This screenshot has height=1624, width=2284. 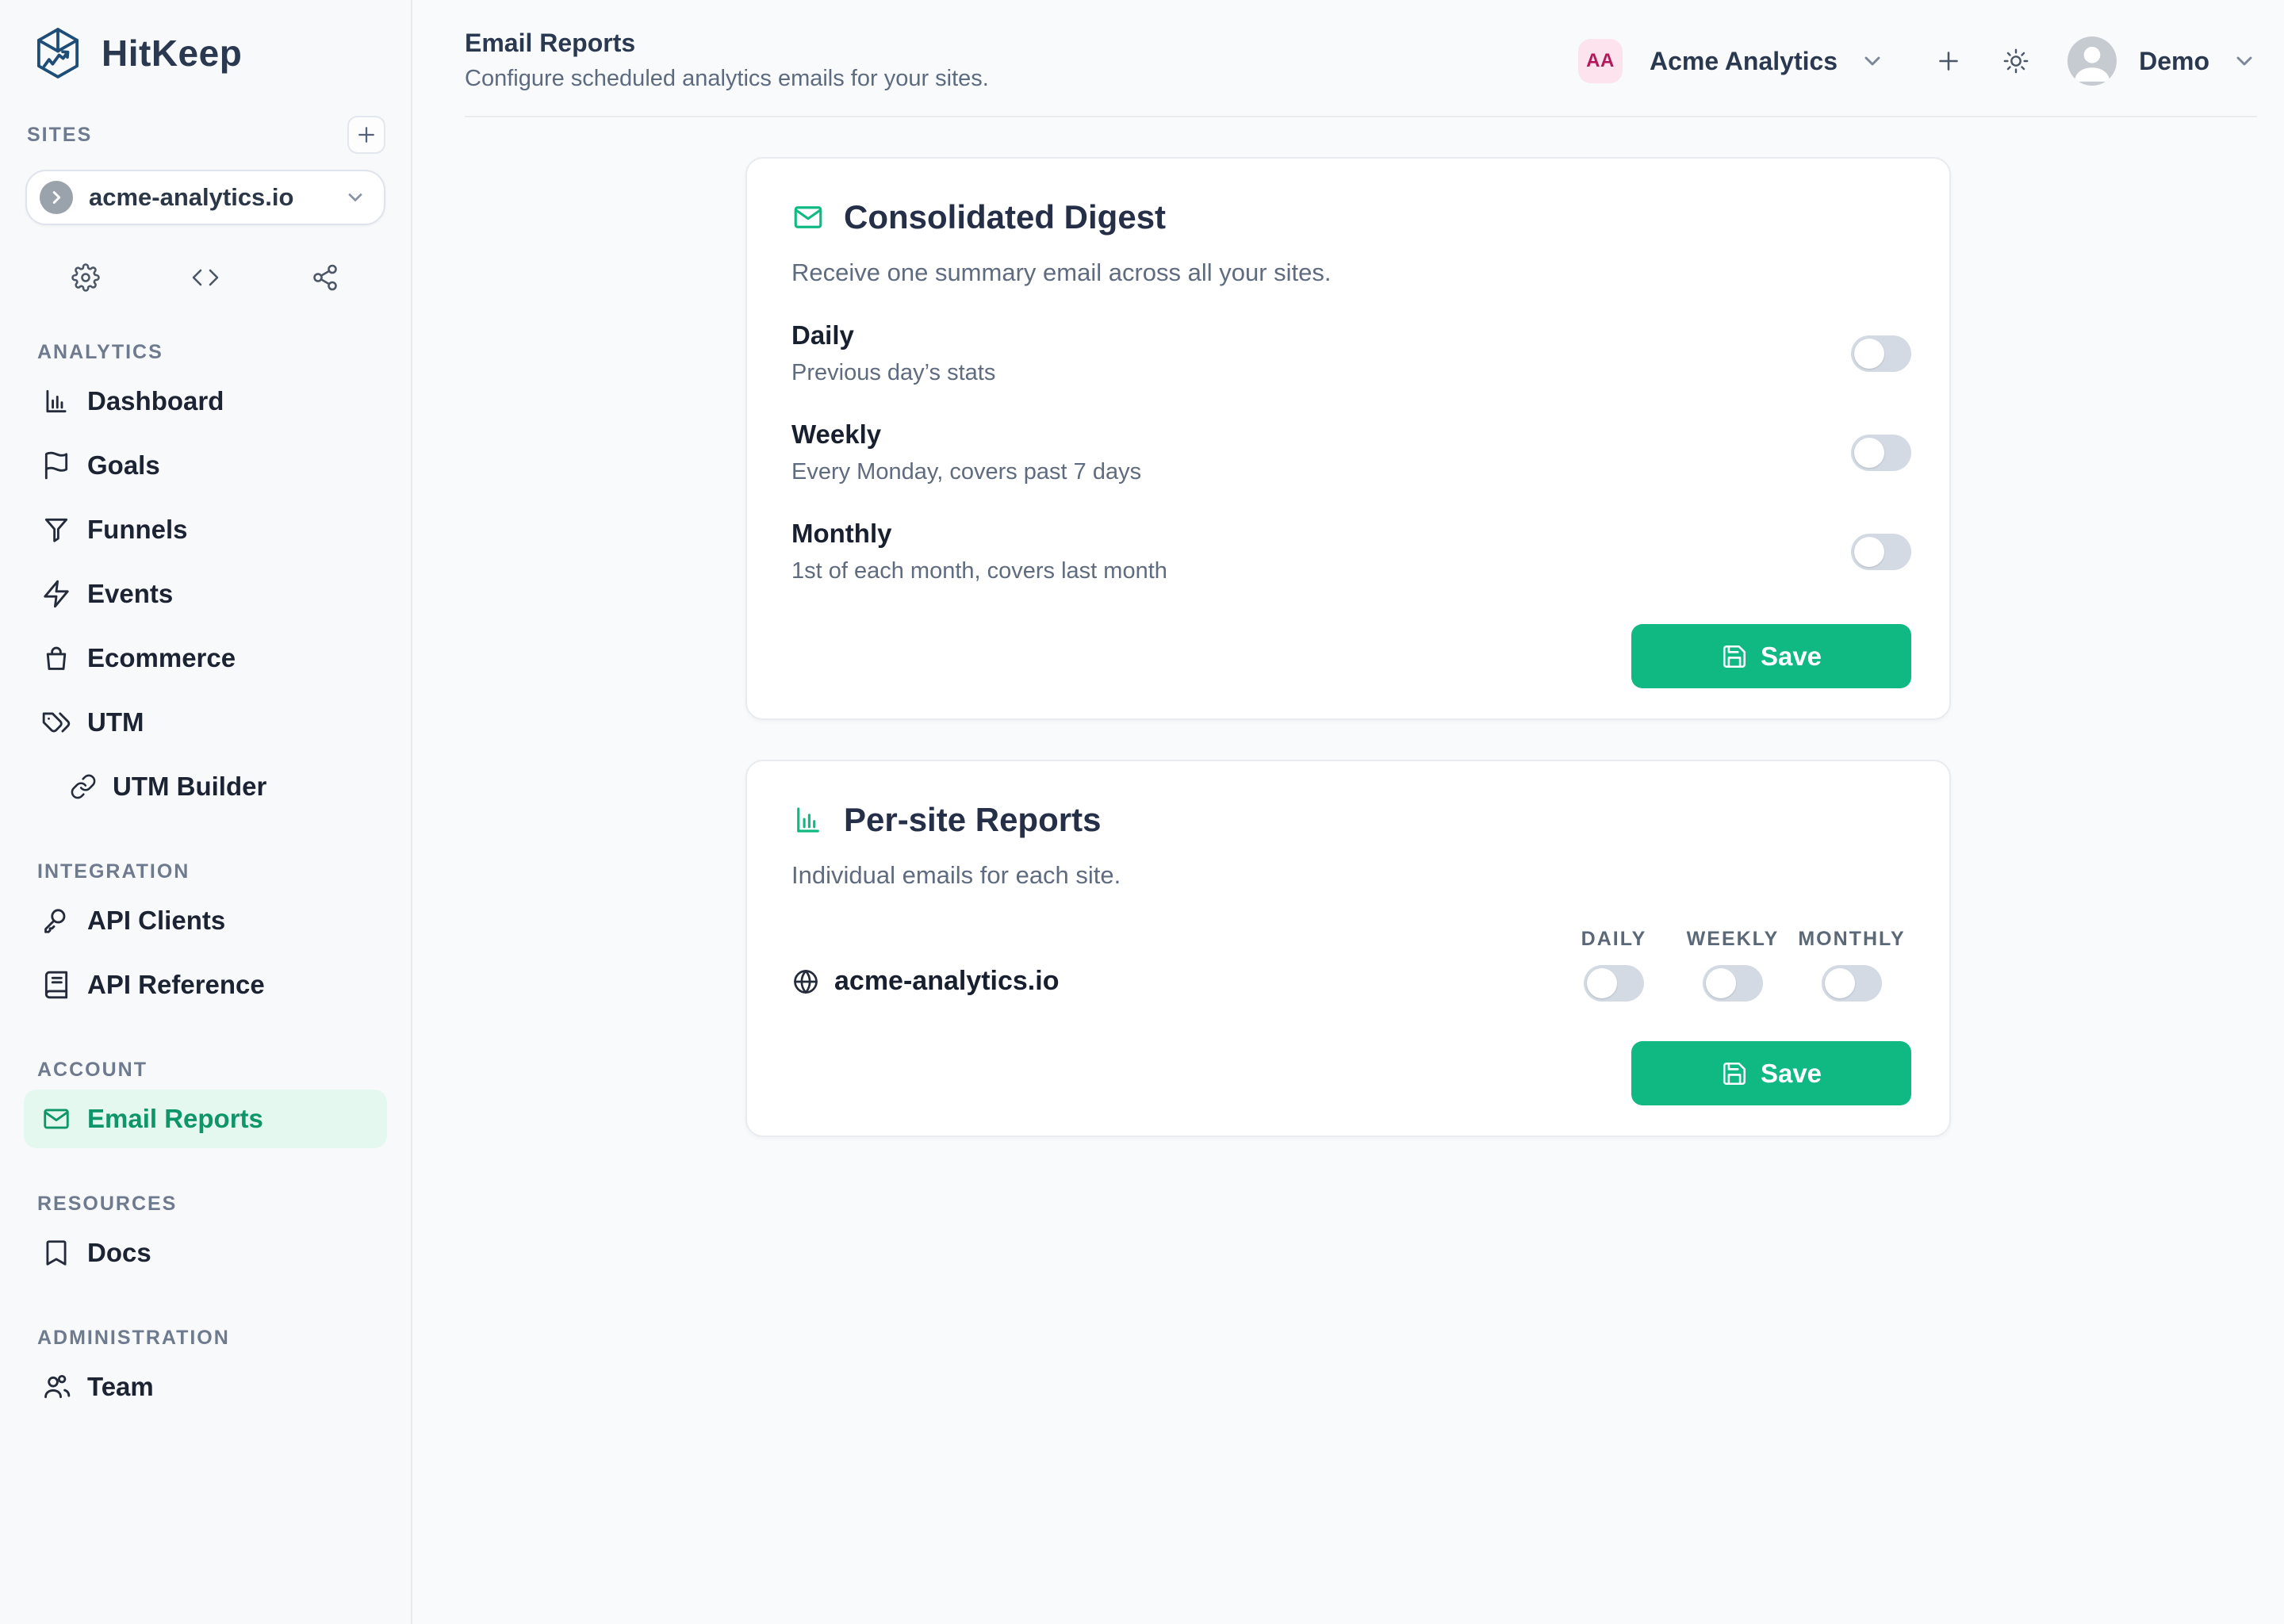 I want to click on account-section-label: ACCOUNT, so click(x=92, y=1070).